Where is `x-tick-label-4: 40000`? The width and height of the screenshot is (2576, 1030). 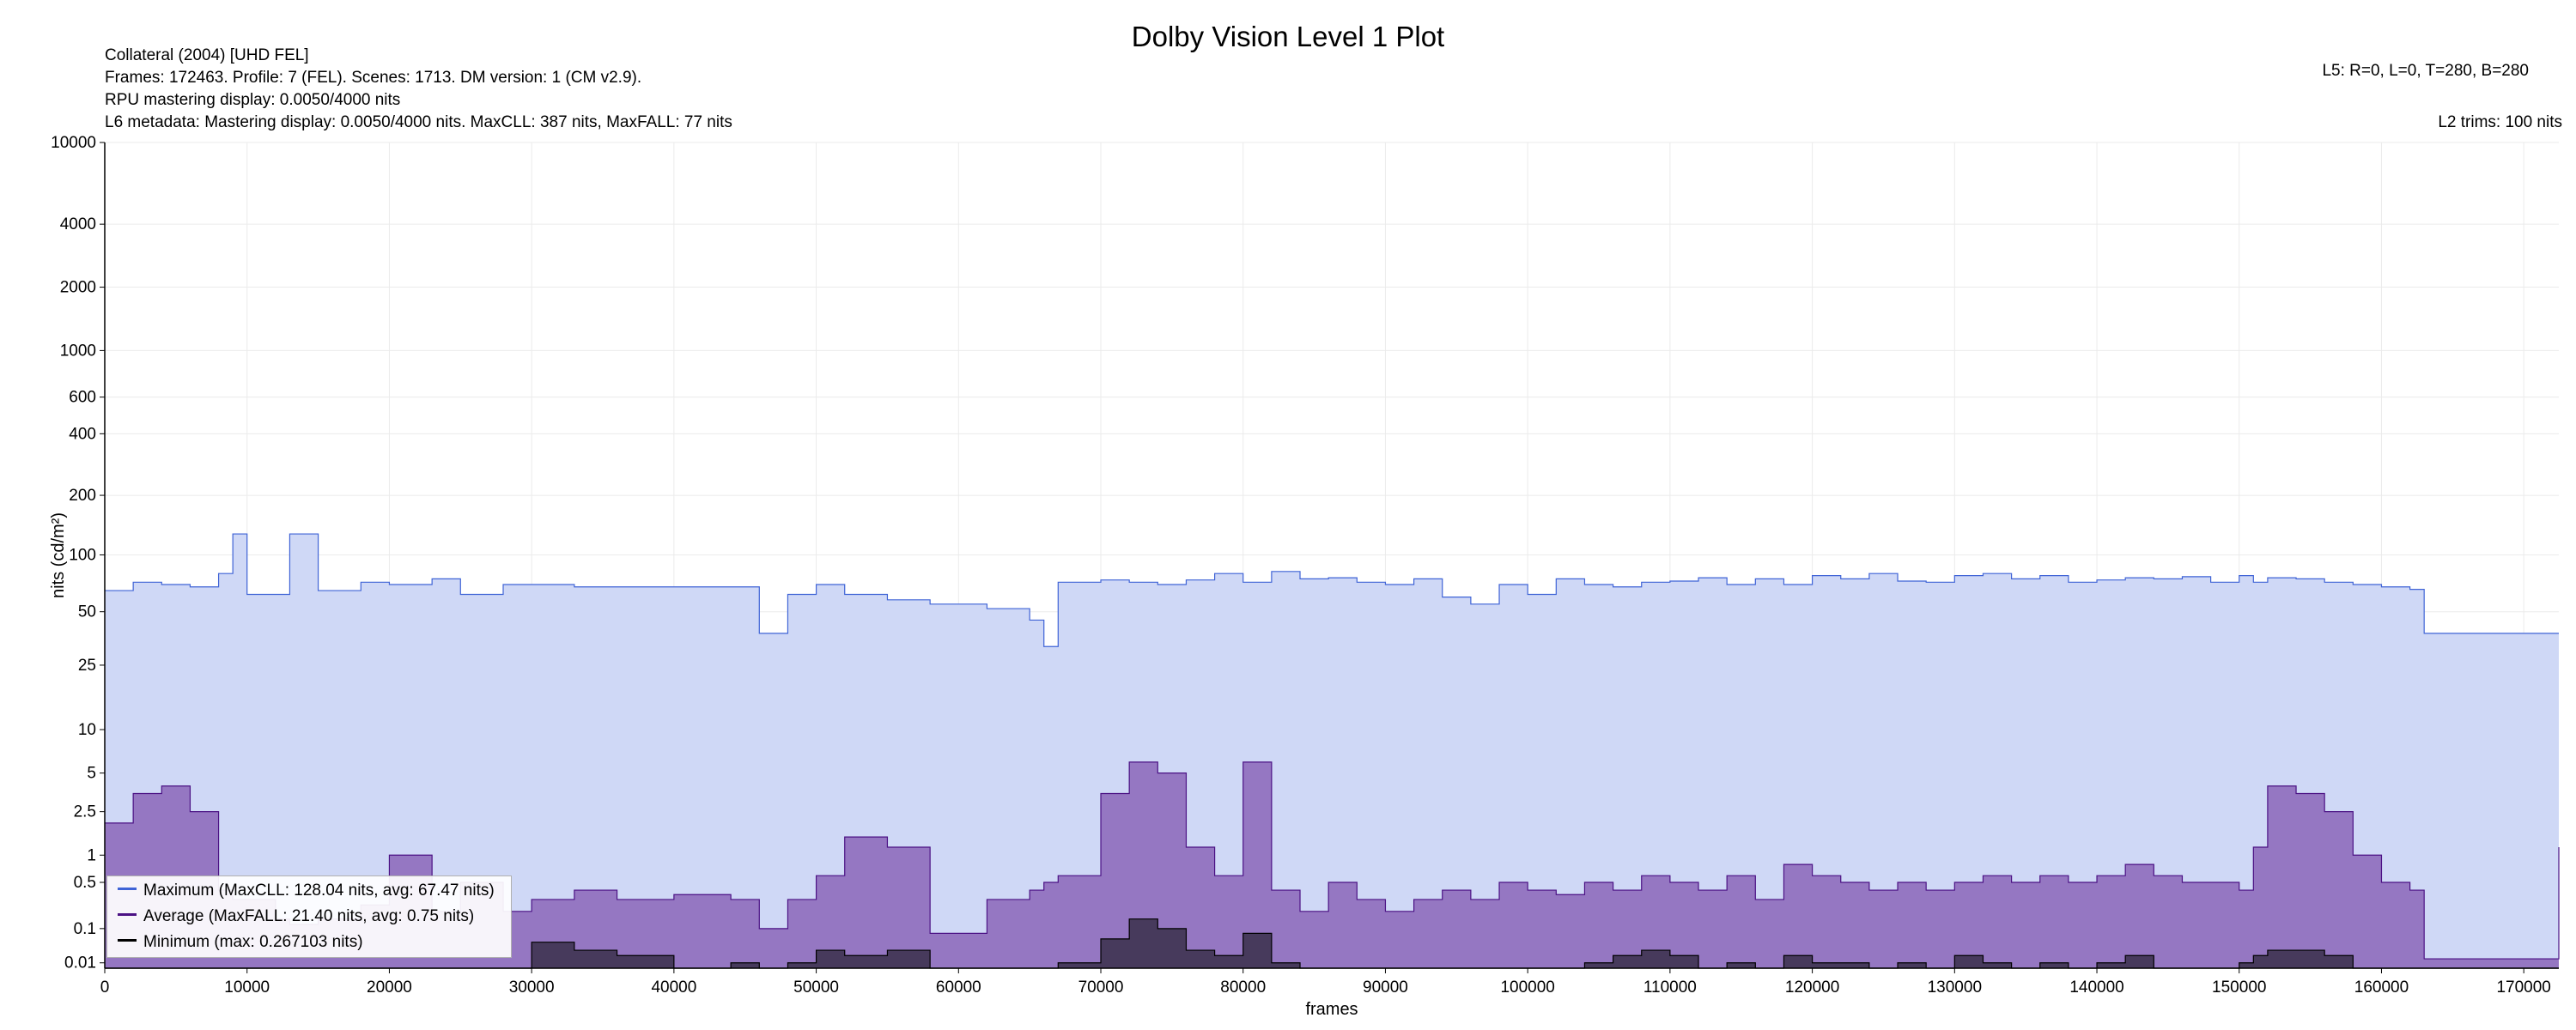 x-tick-label-4: 40000 is located at coordinates (673, 987).